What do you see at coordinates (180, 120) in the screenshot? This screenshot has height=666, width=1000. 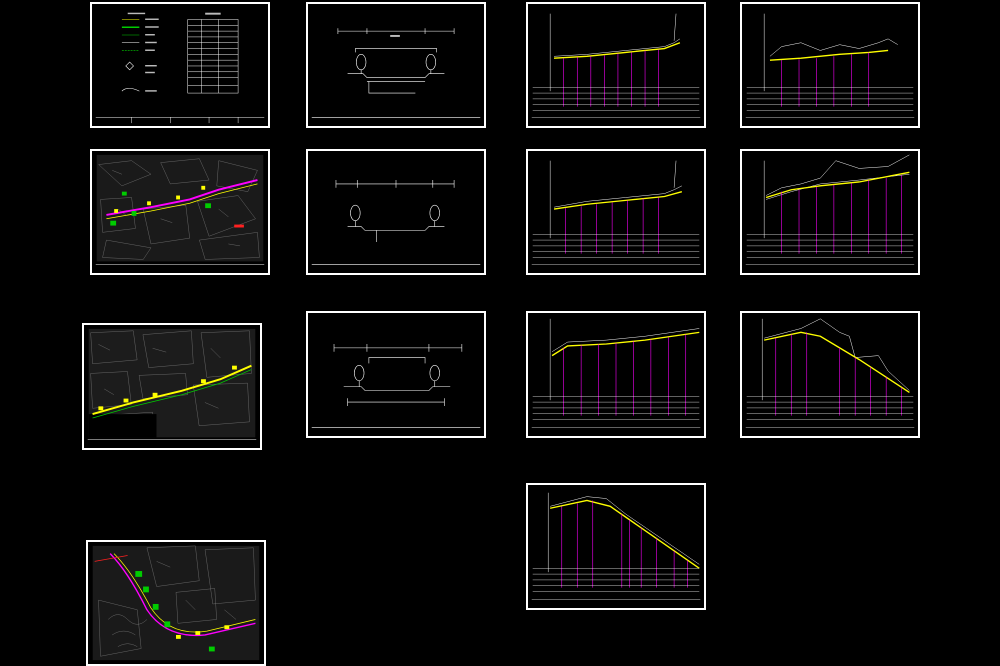 I see `title-block` at bounding box center [180, 120].